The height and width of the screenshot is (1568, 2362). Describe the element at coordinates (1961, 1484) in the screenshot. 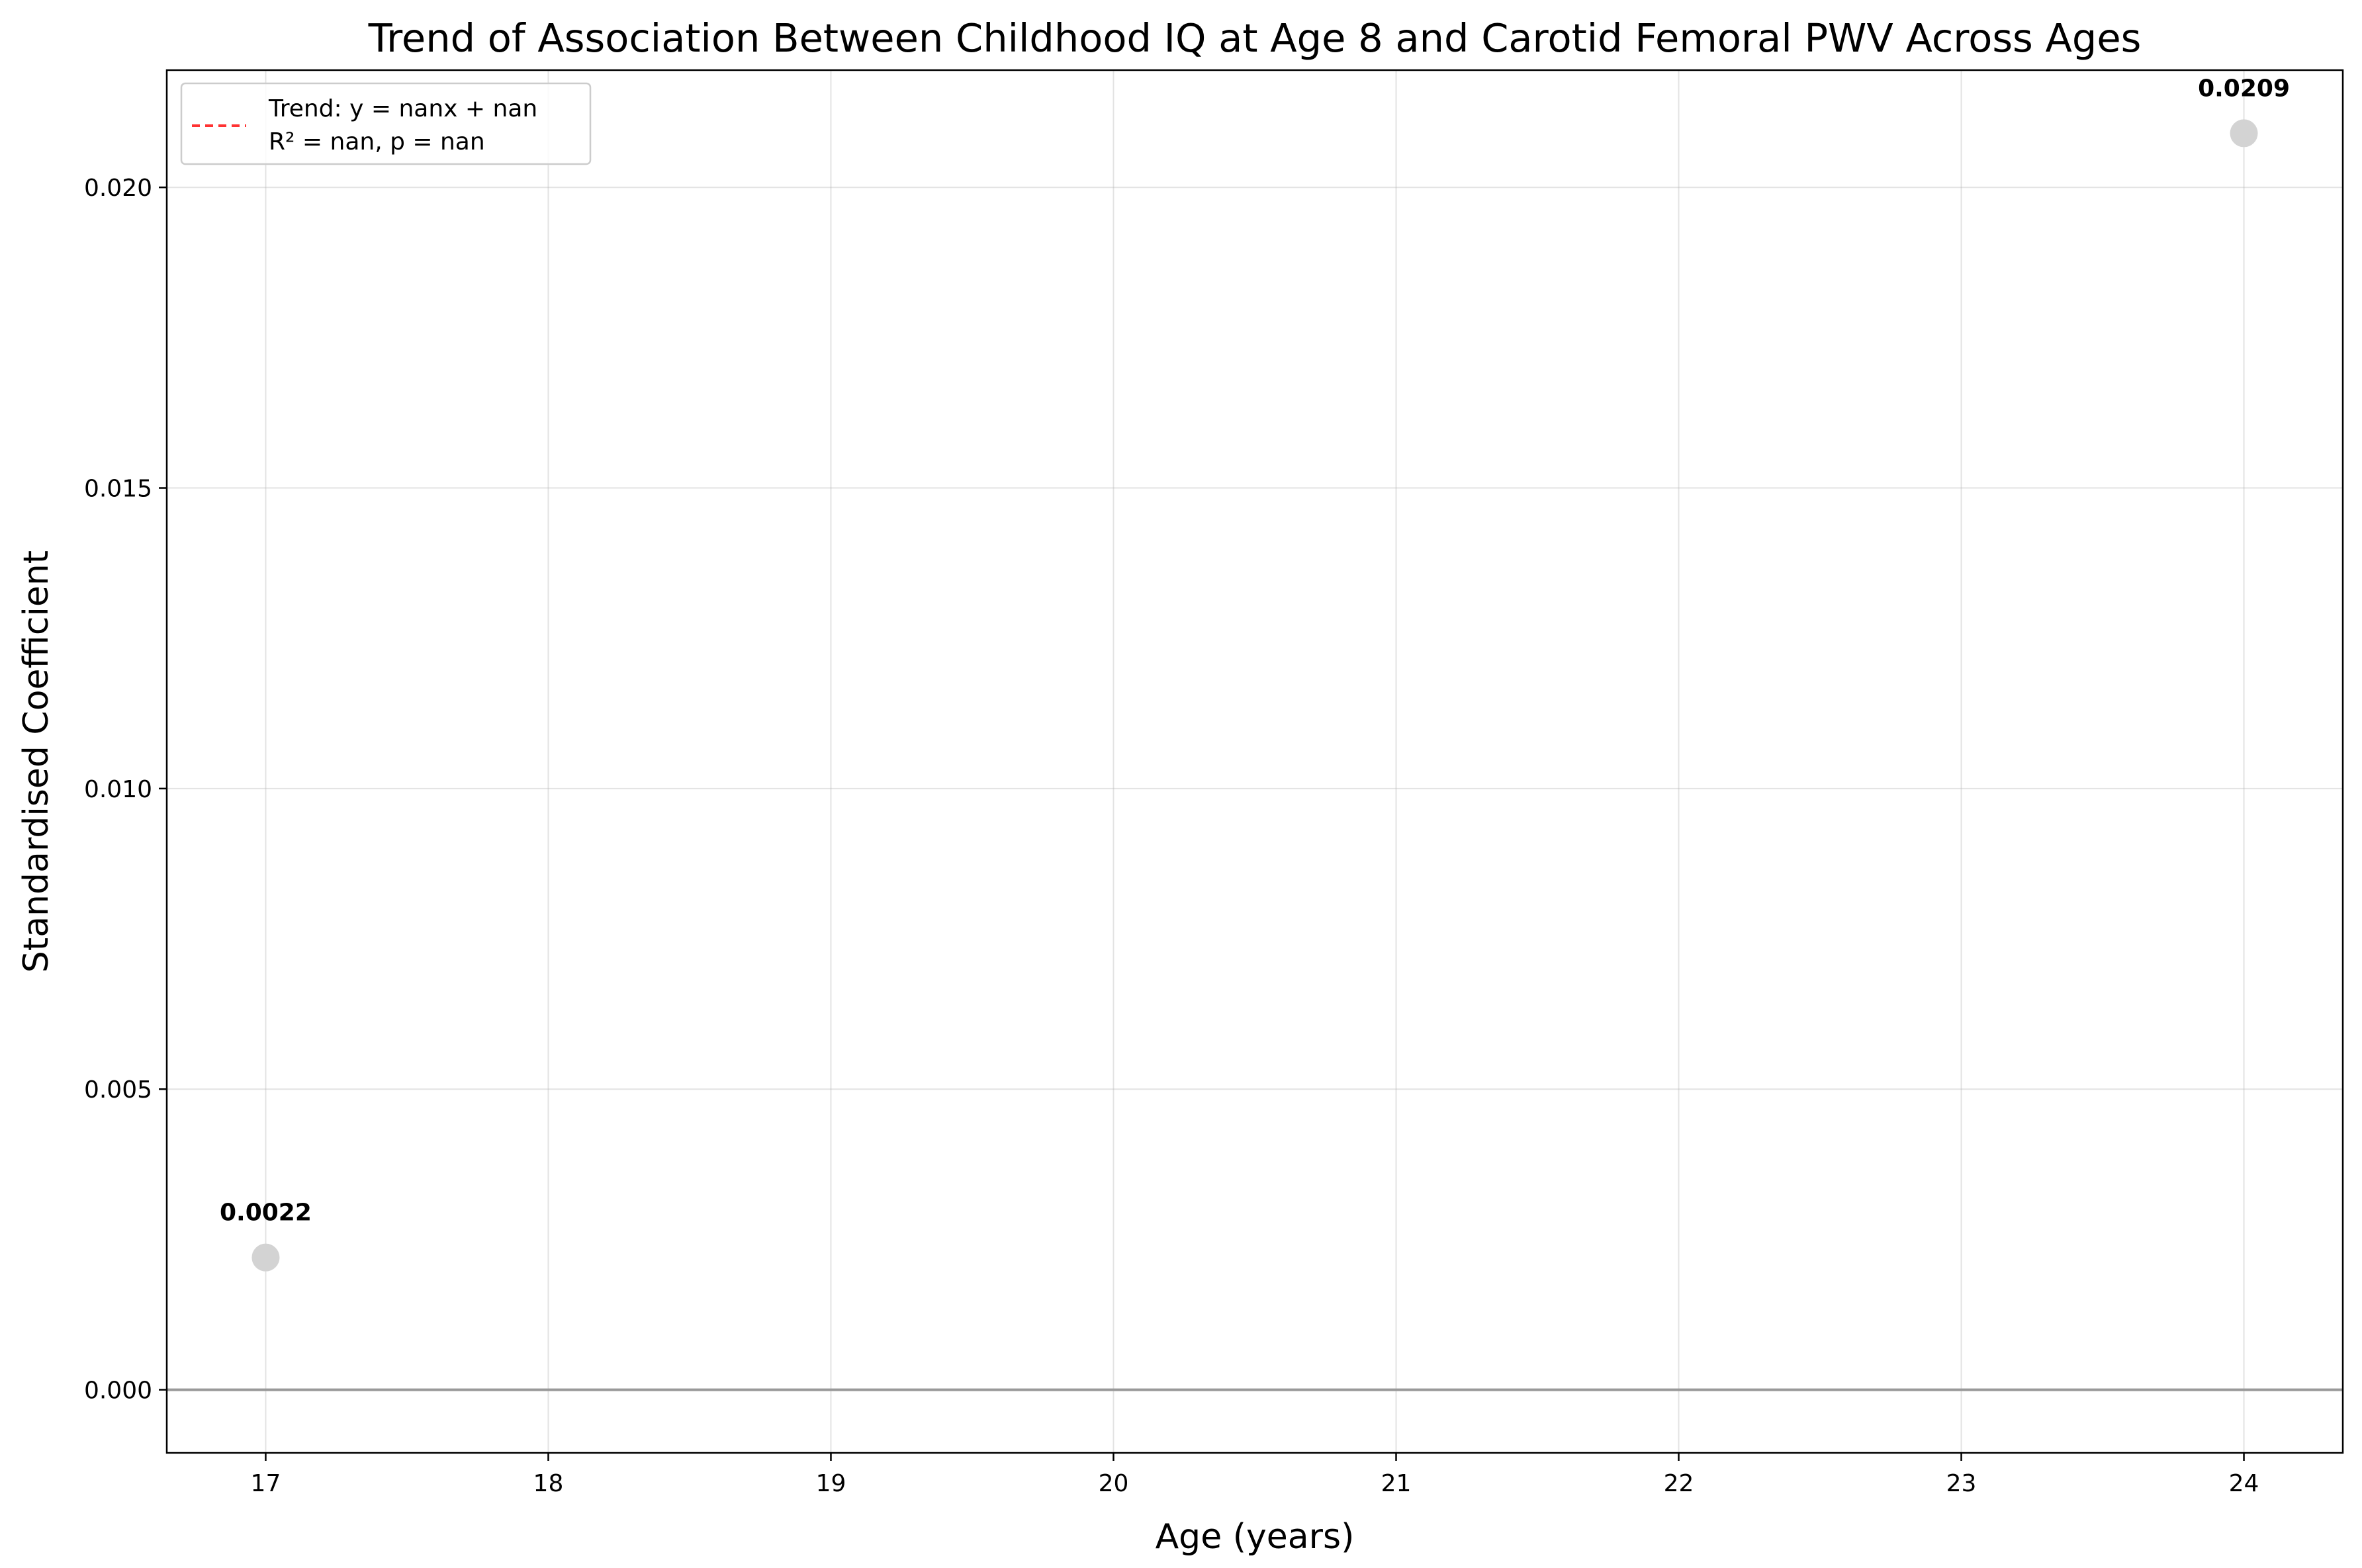

I see `x-tick-label: 23` at that location.